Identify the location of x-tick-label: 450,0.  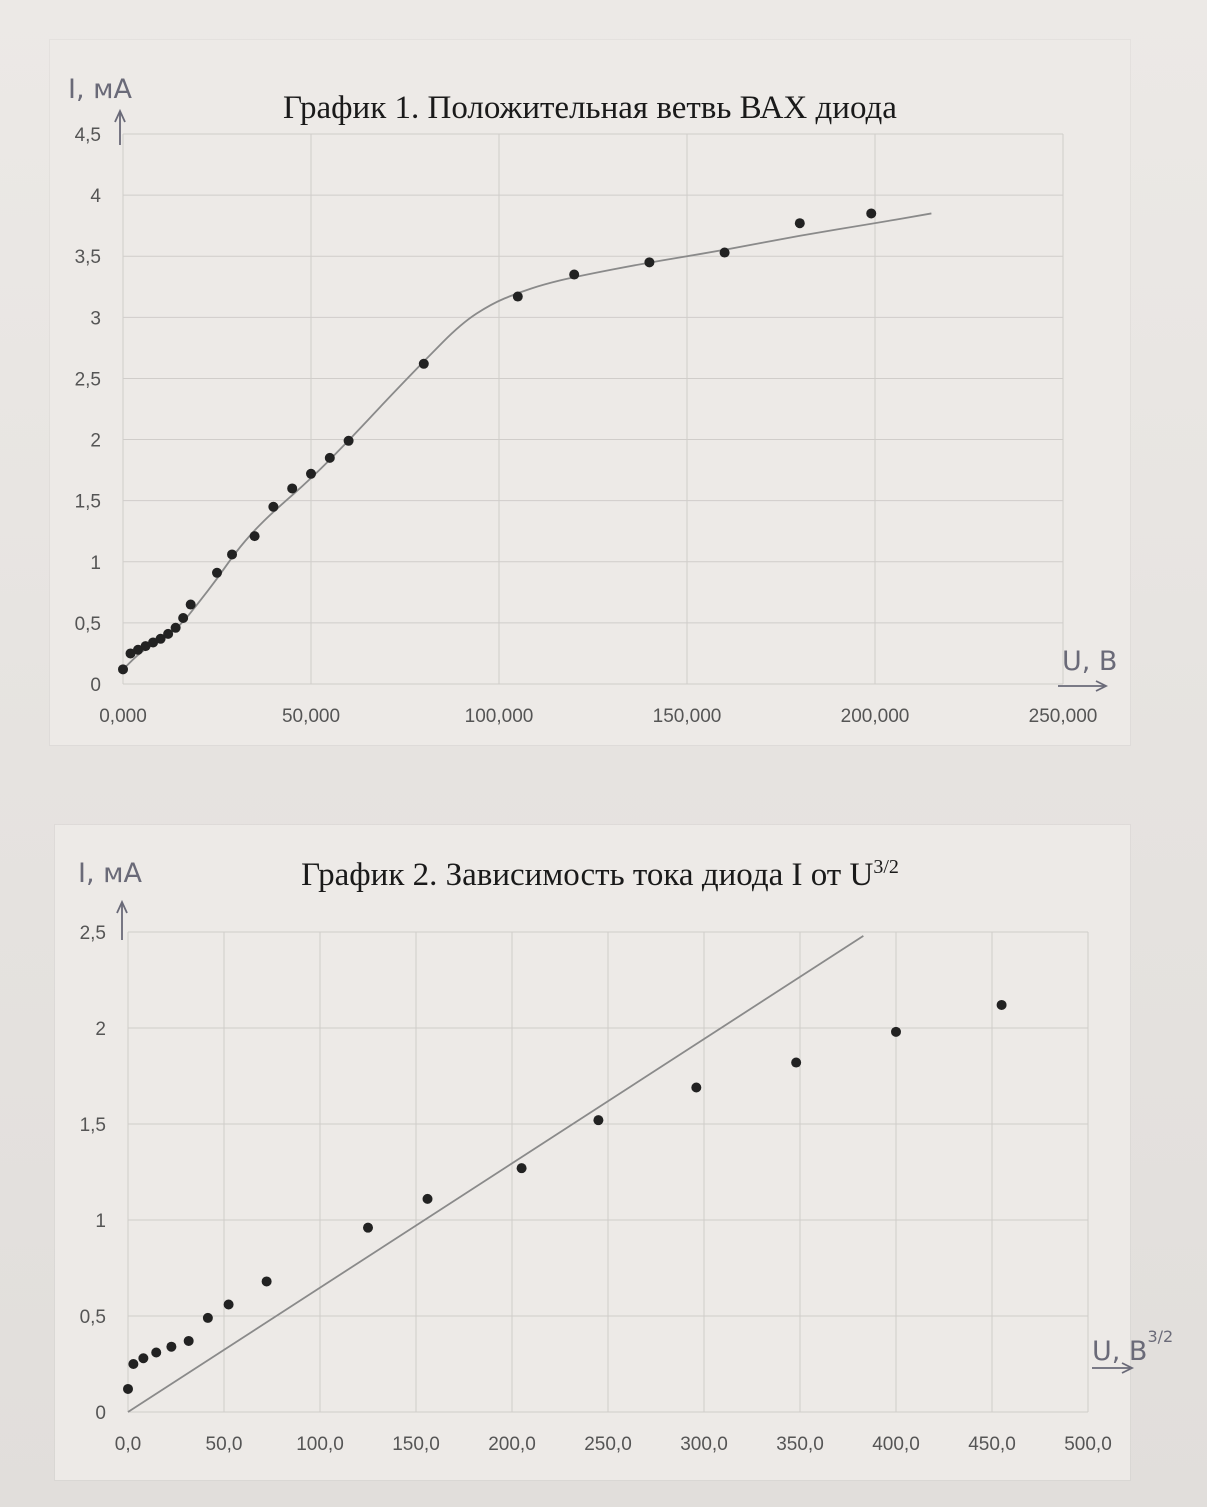
(992, 1444).